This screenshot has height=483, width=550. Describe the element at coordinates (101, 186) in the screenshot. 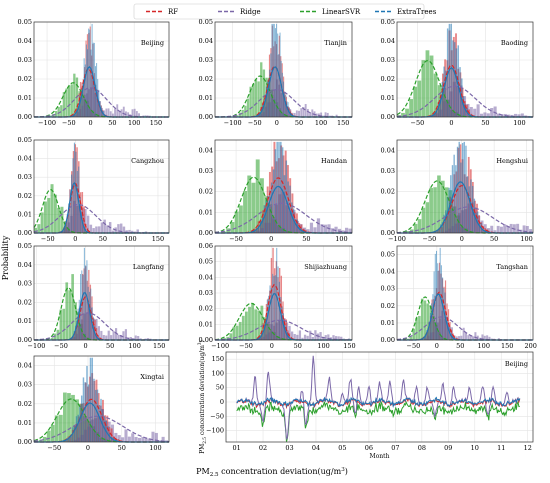

I see `axes-frame` at that location.